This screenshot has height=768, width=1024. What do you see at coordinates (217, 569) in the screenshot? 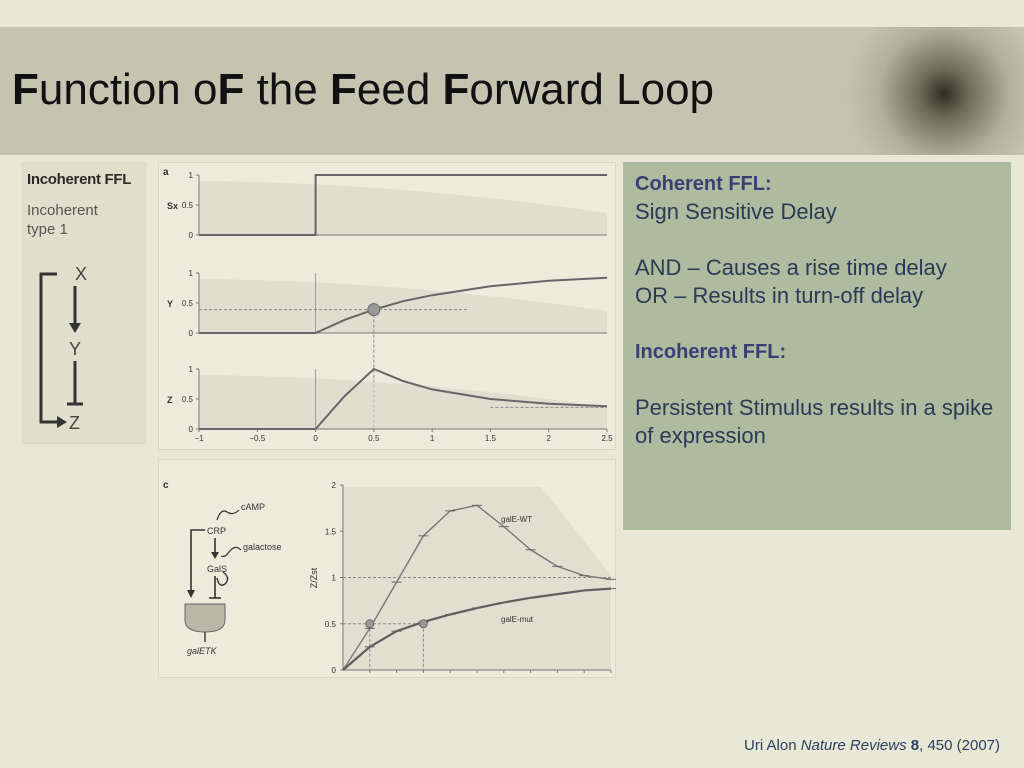
I see `gals-label: GalS` at bounding box center [217, 569].